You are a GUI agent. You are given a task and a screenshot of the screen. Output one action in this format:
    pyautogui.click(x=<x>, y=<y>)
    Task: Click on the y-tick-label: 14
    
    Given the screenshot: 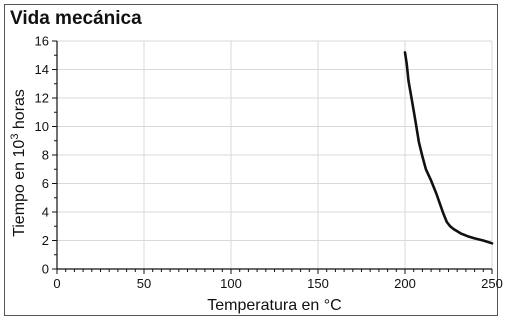 What is the action you would take?
    pyautogui.click(x=42, y=69)
    